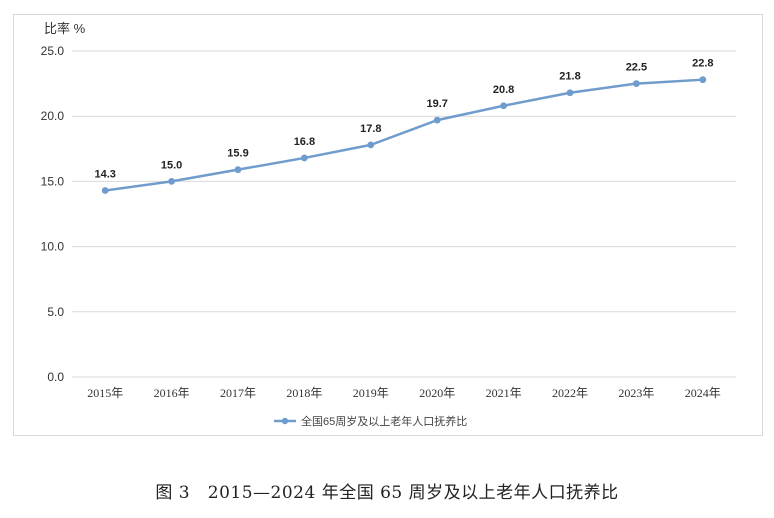  Describe the element at coordinates (285, 421) in the screenshot. I see `legend-marker` at that location.